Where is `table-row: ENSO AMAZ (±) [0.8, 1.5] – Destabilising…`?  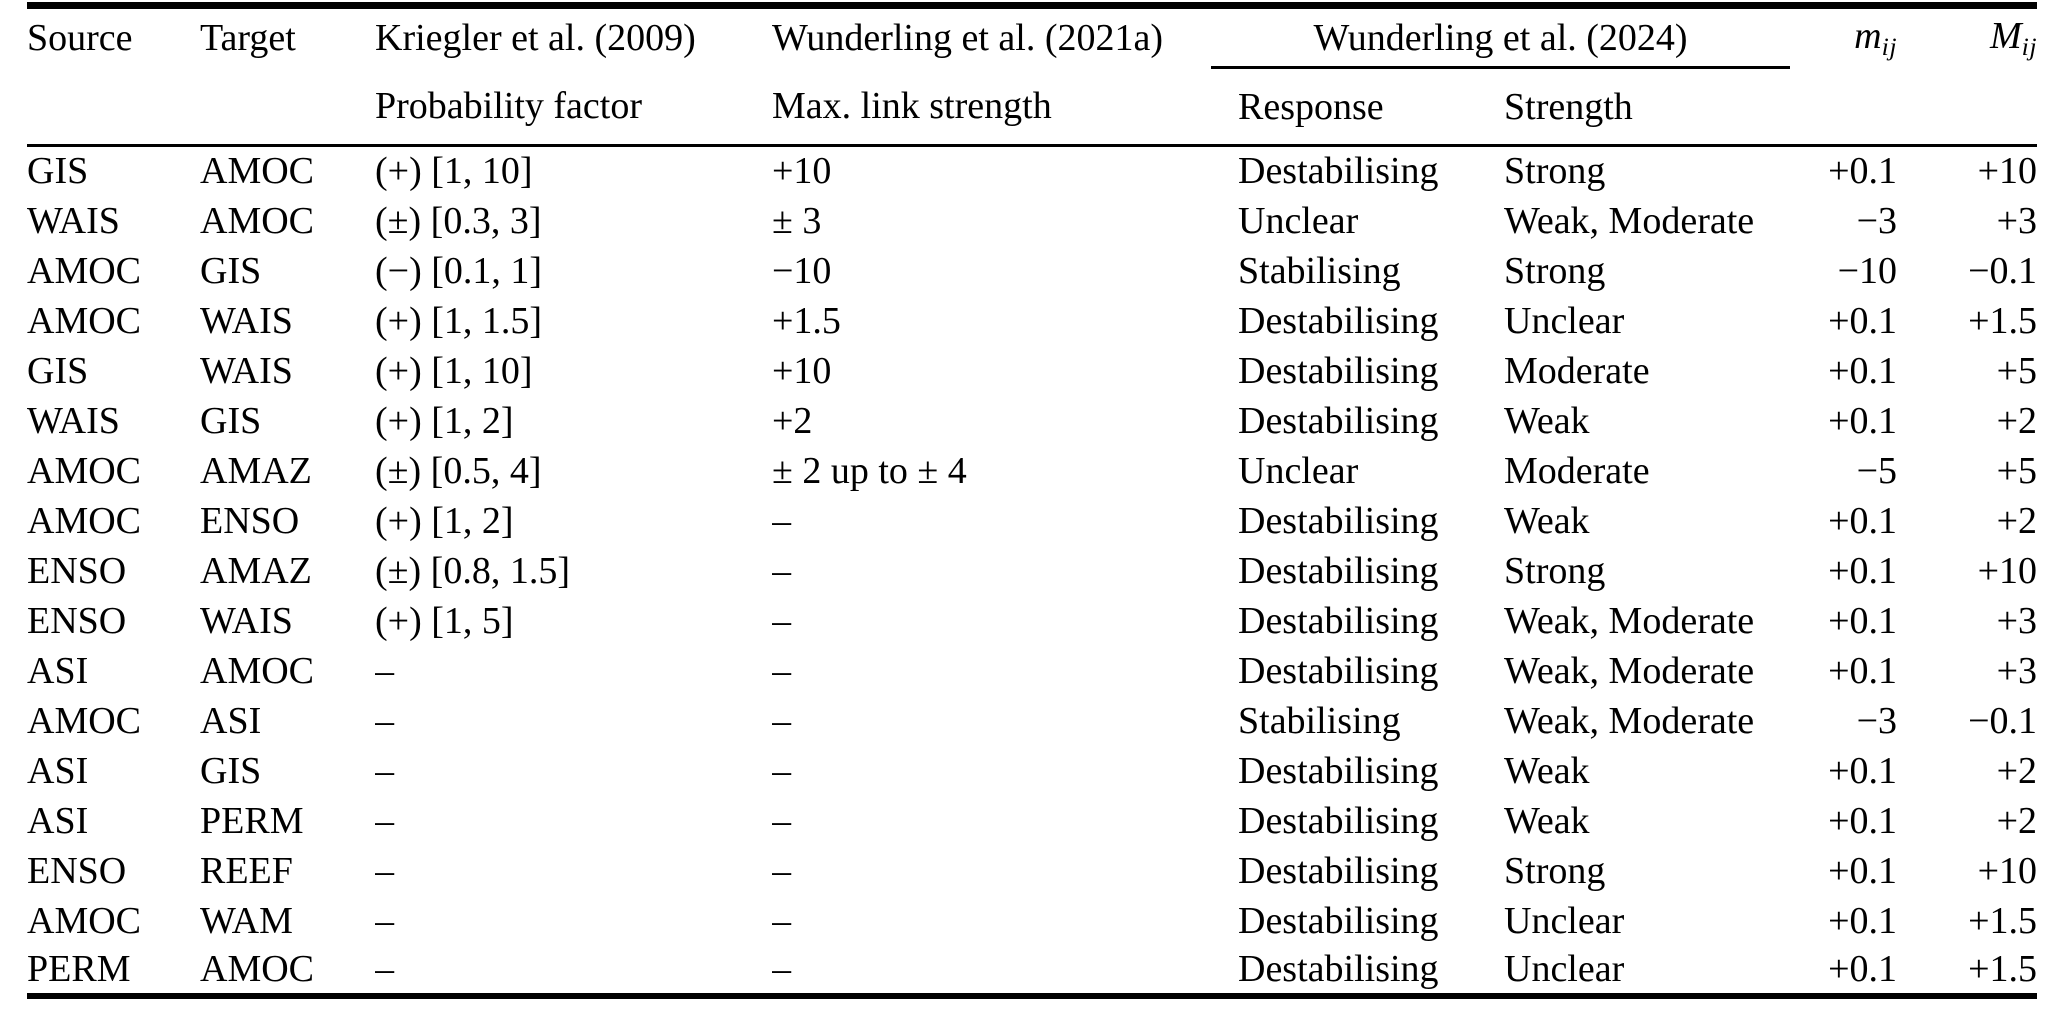 table-row: ENSO AMAZ (±) [0.8, 1.5] – Destabilising… is located at coordinates (1032, 571).